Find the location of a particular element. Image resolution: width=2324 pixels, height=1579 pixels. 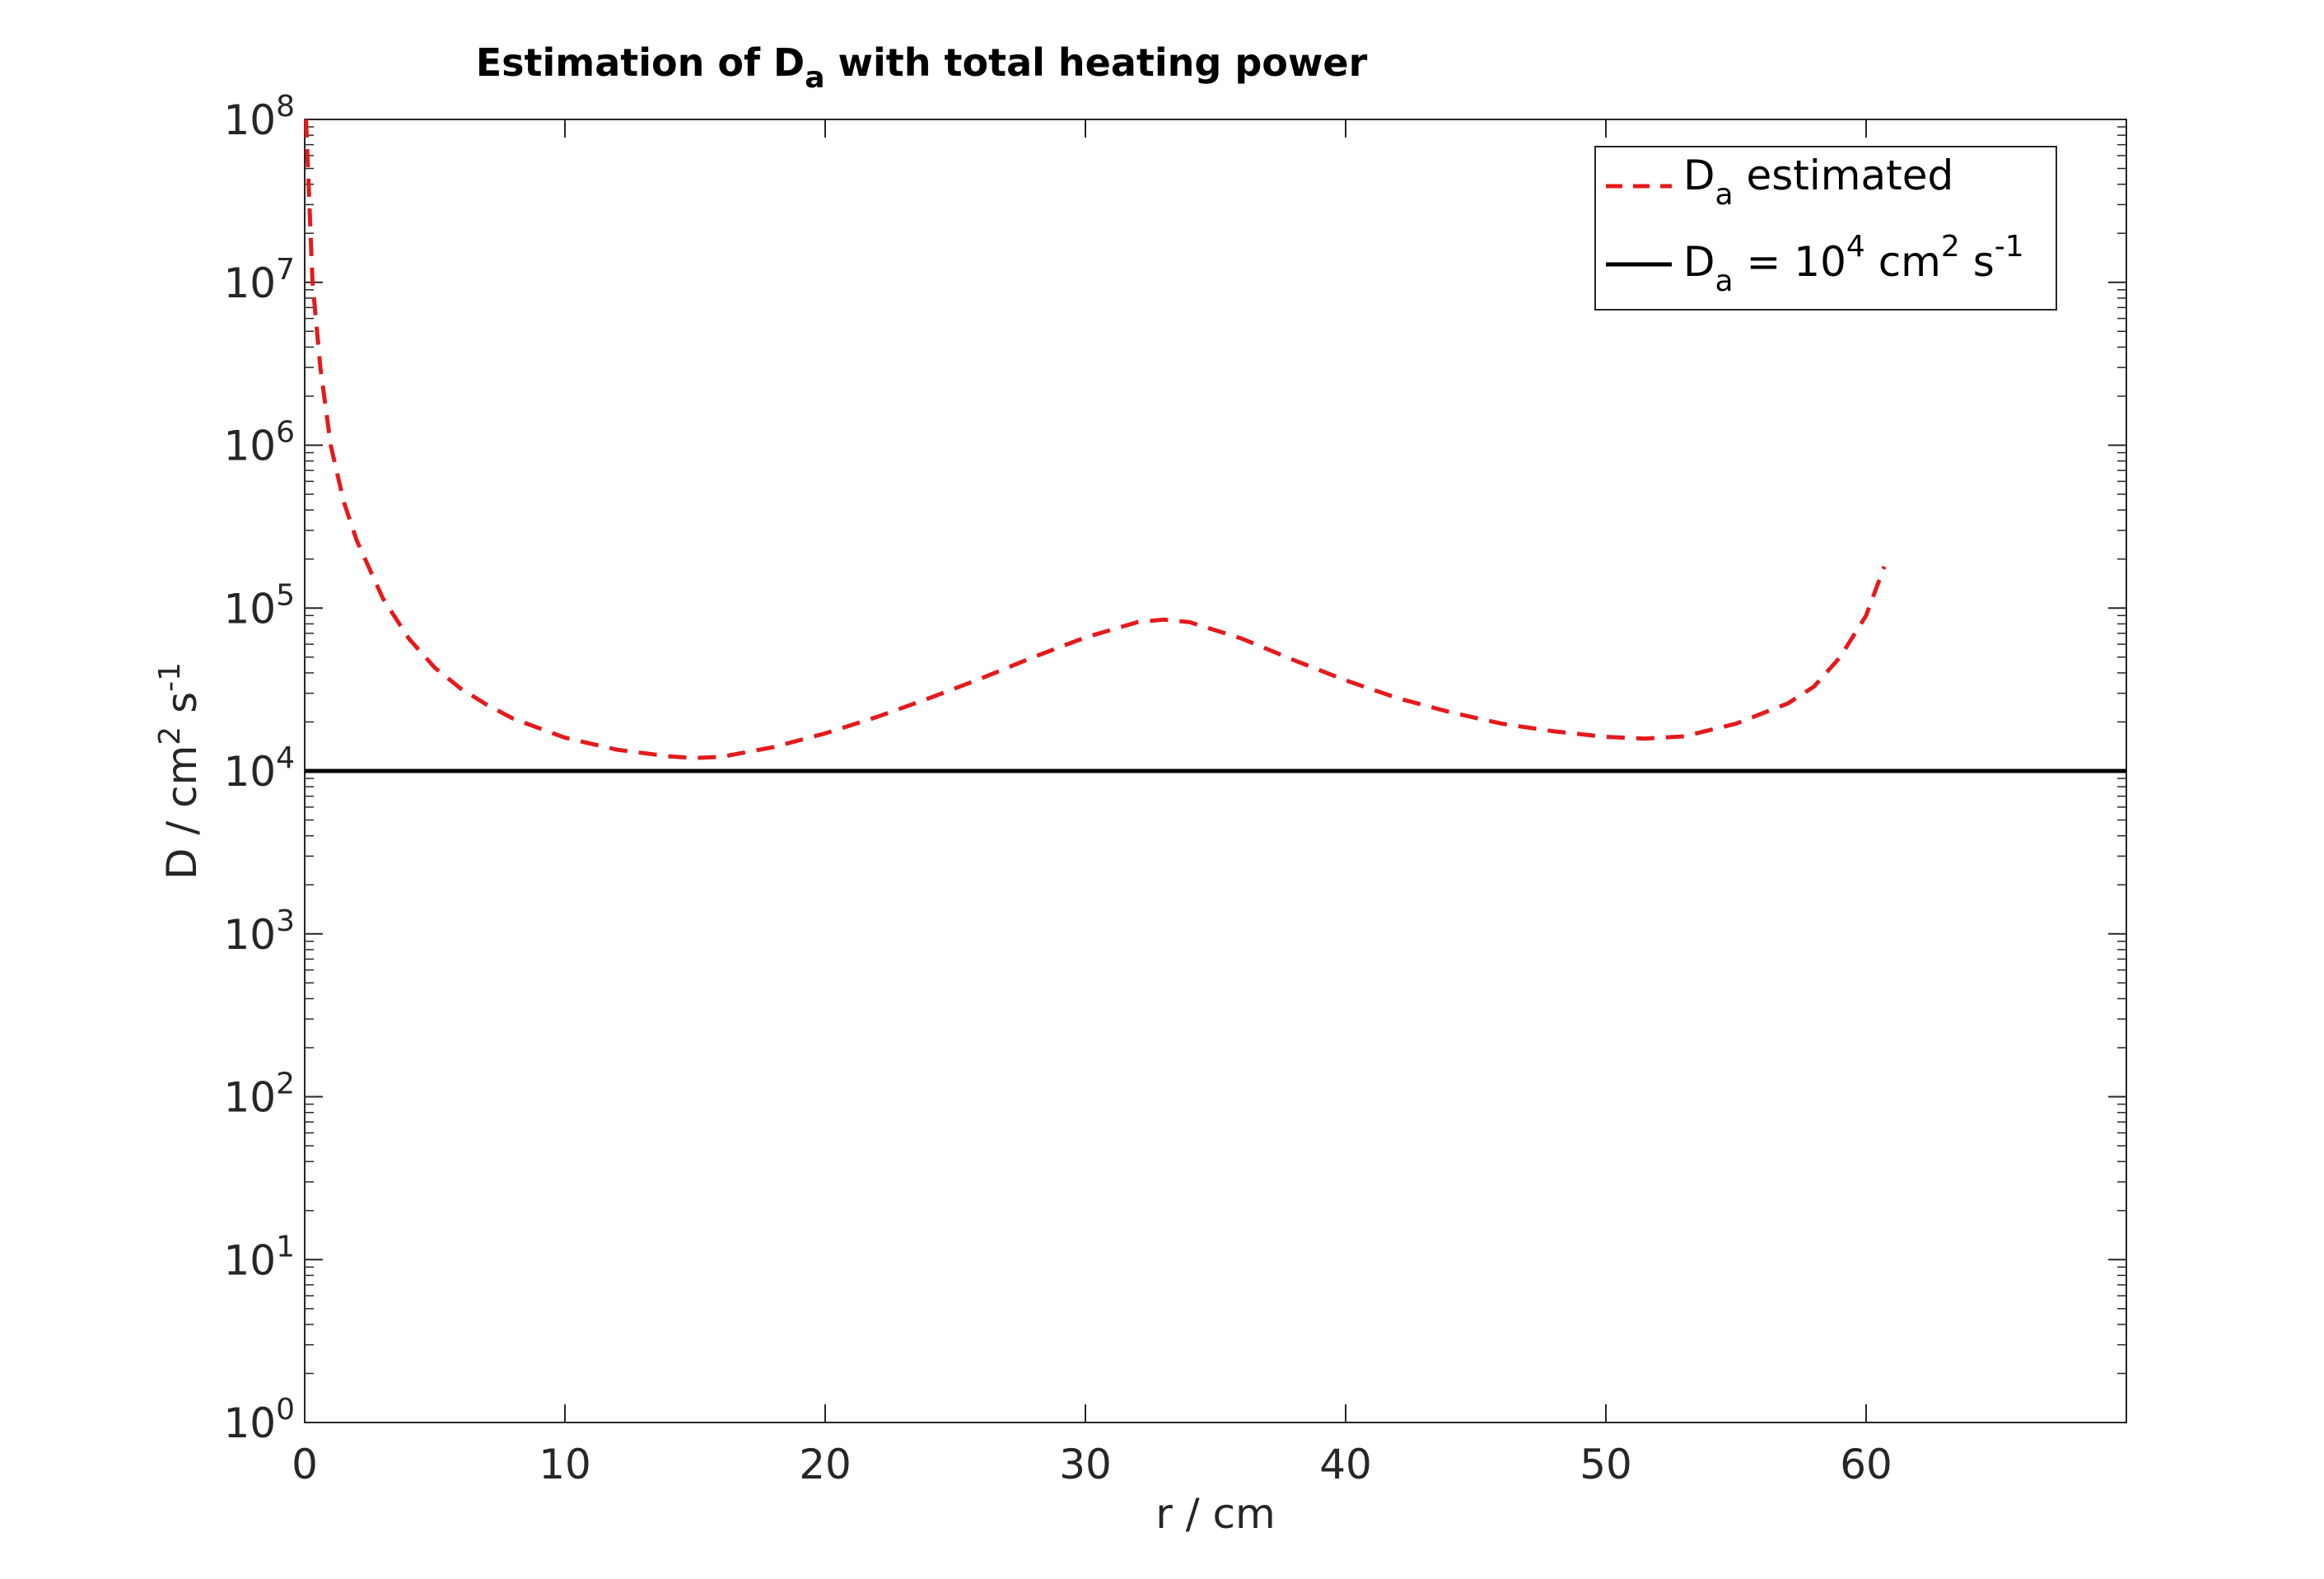

y-tick-label: 10¹ is located at coordinates (259, 1257).